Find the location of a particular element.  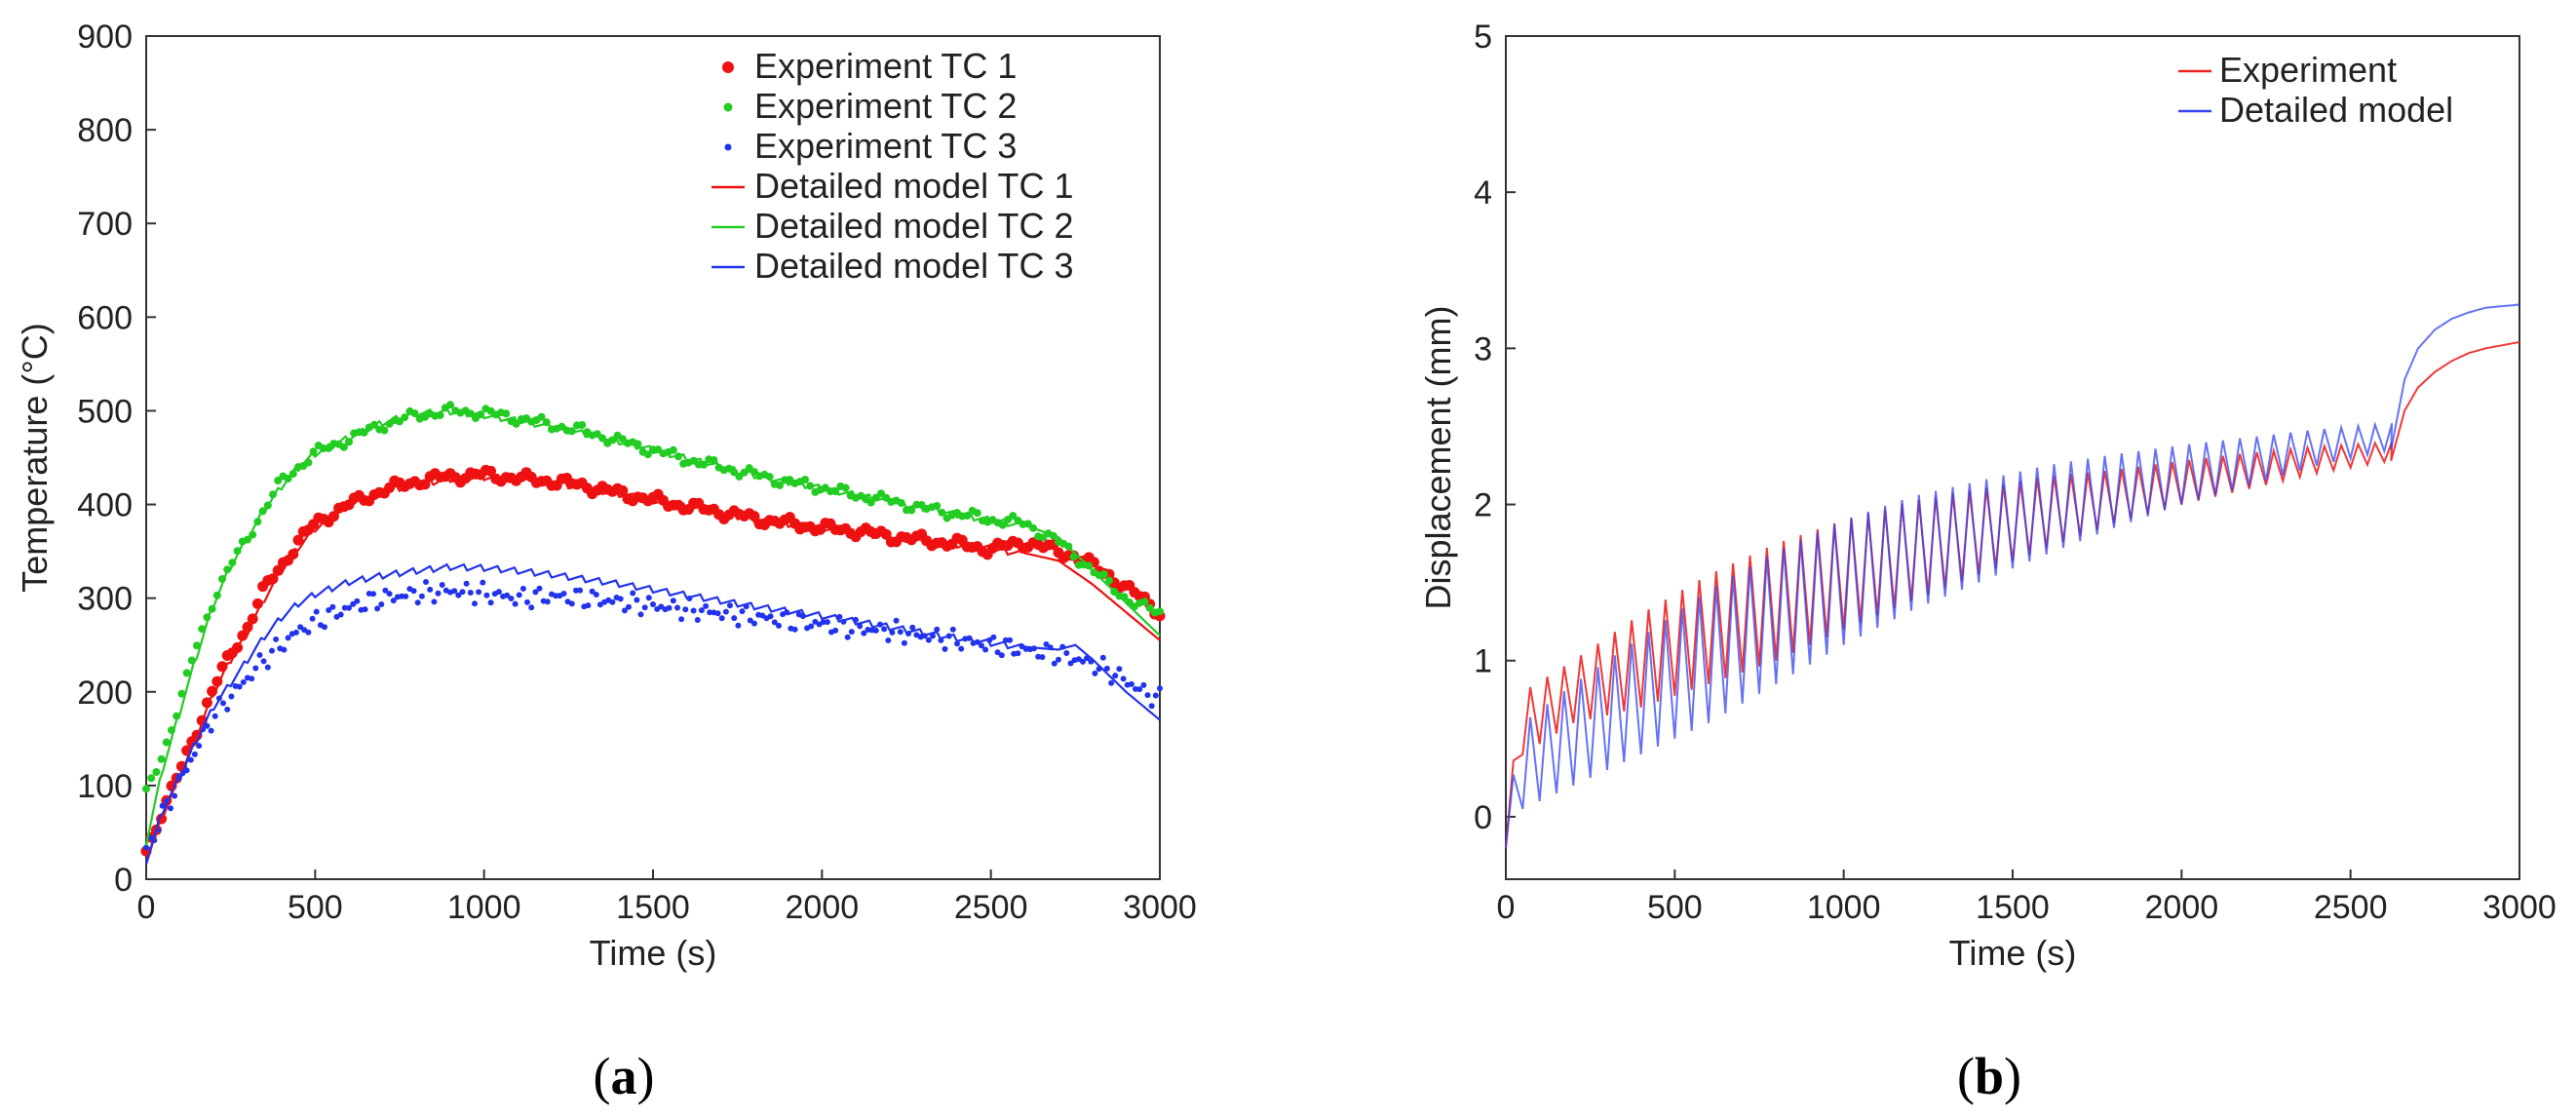

a-y-tick-label: 700 is located at coordinates (105, 225).